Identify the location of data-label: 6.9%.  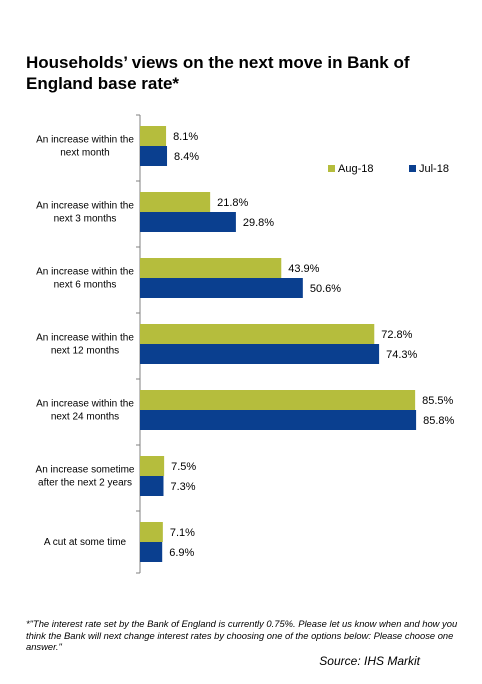
(181, 553).